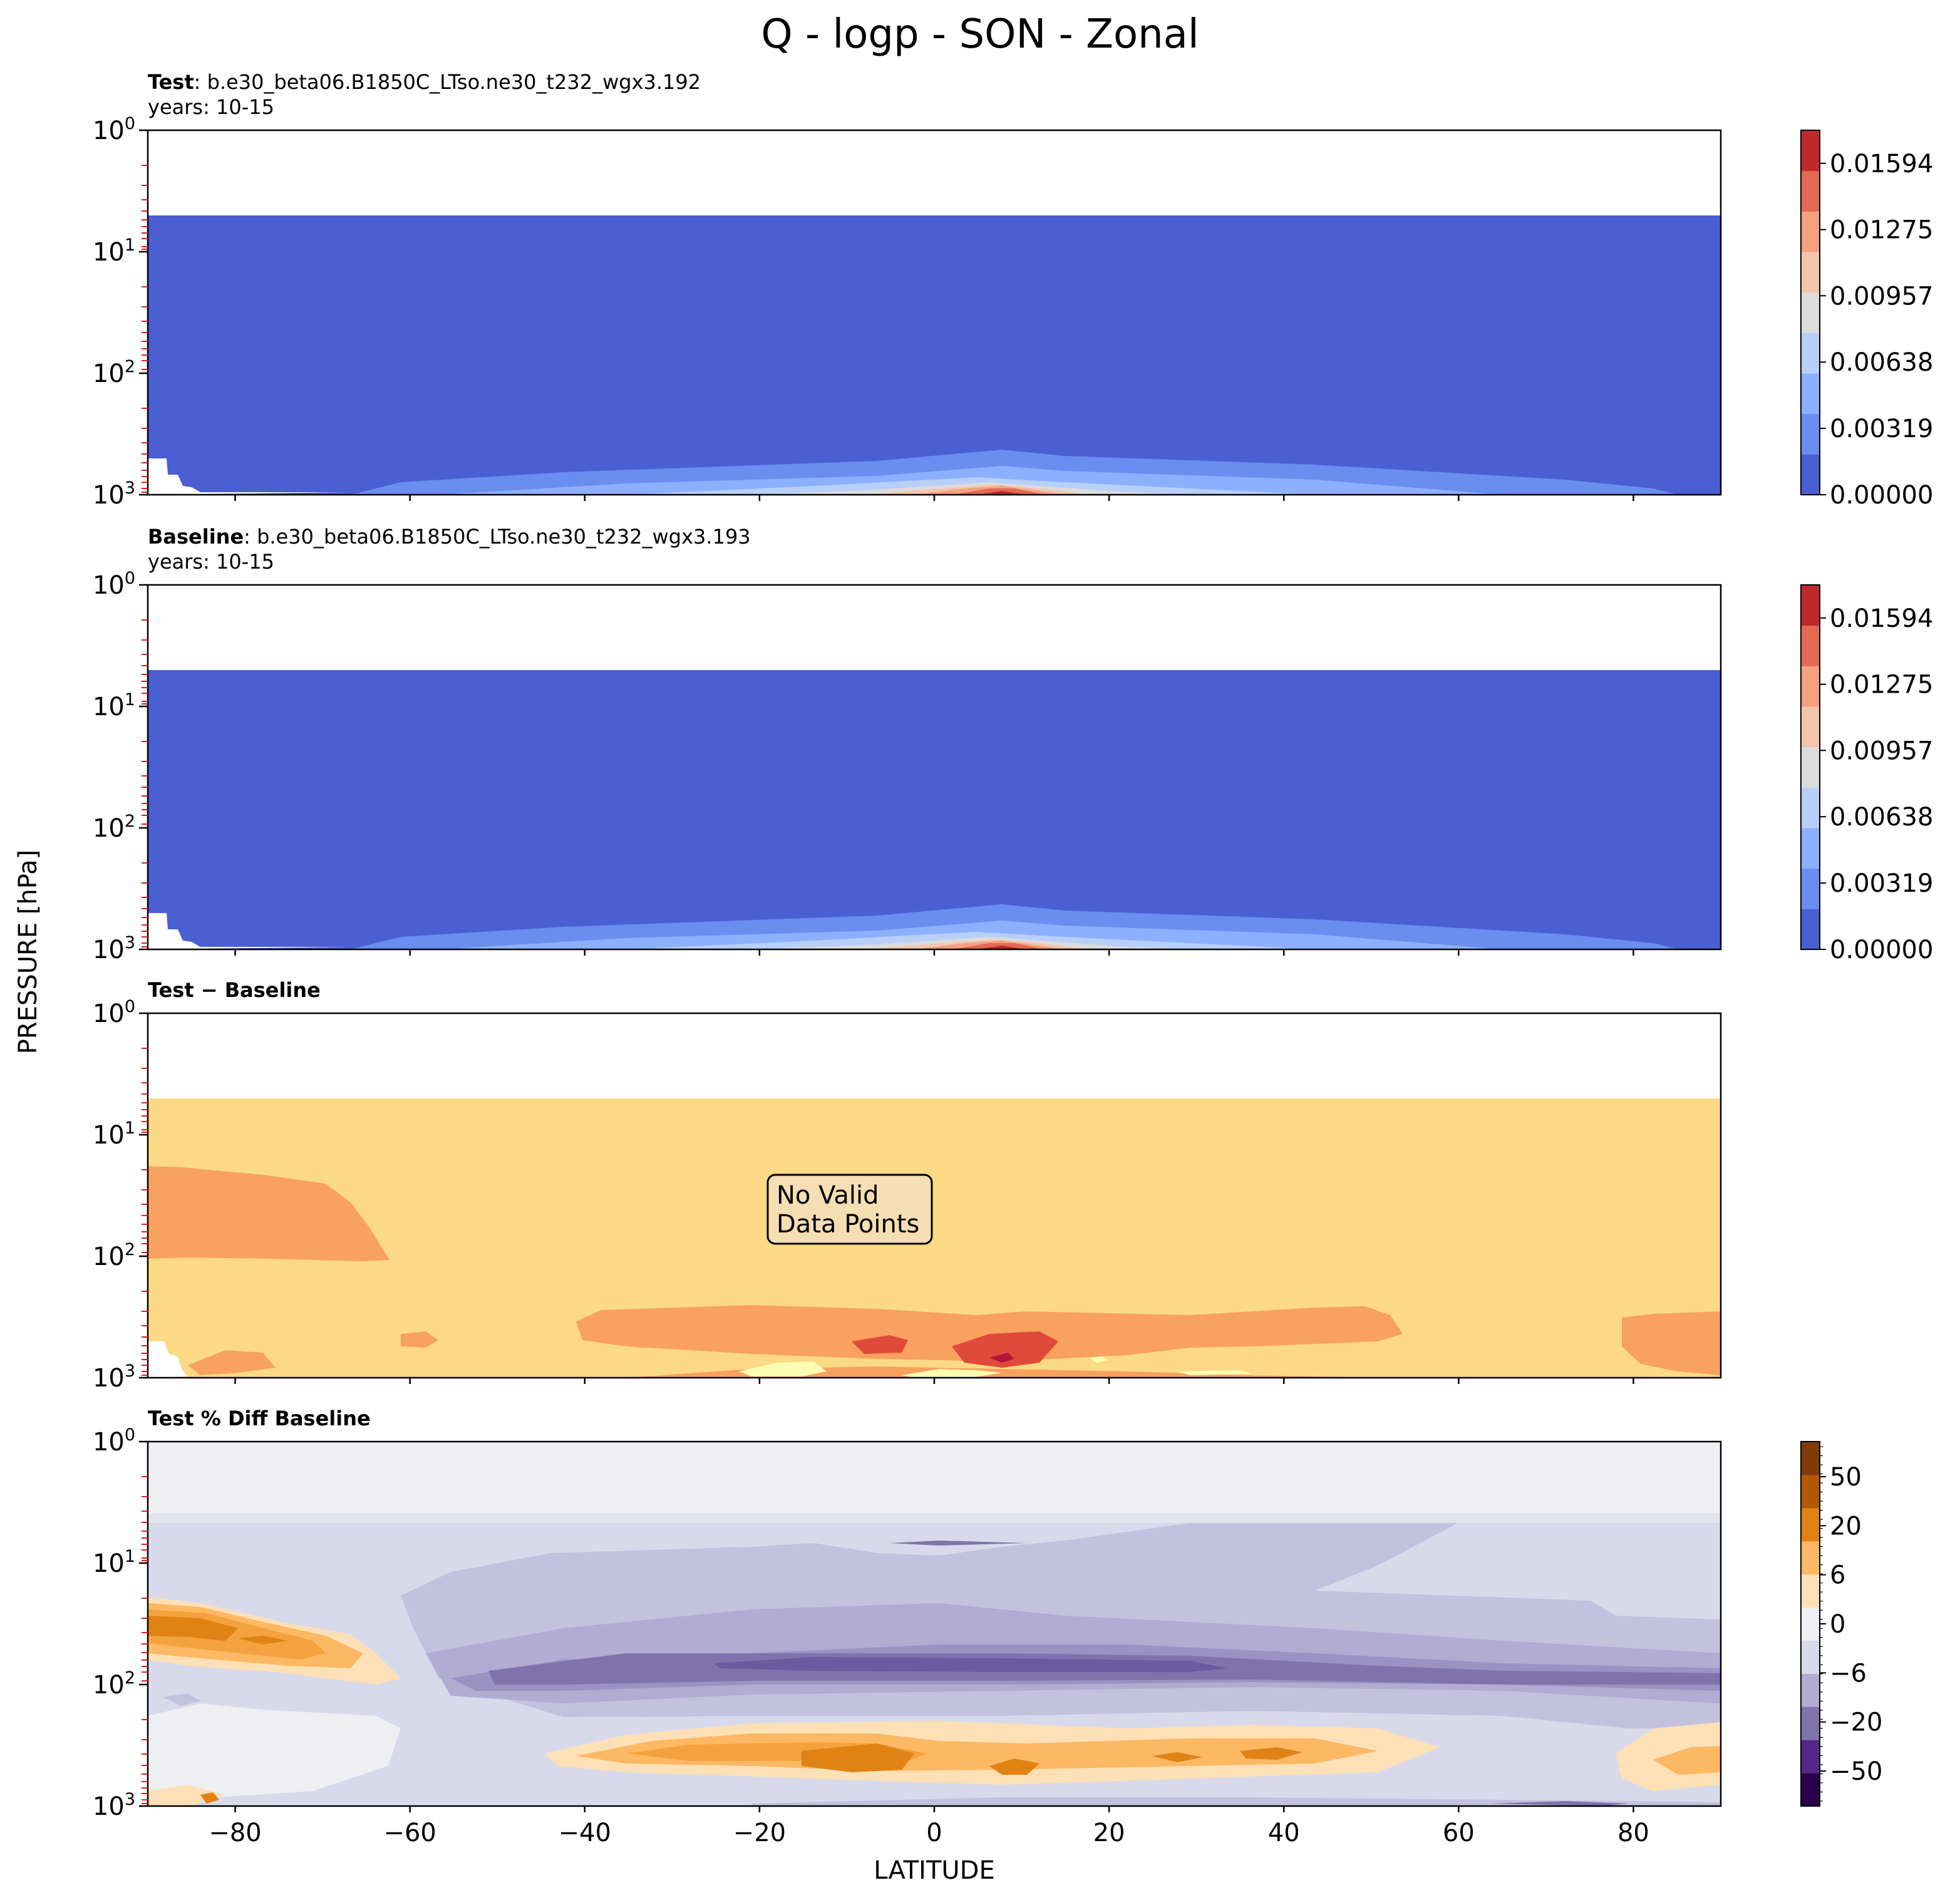 The image size is (1960, 1900). What do you see at coordinates (934, 355) in the screenshot?
I see `panel-test-field` at bounding box center [934, 355].